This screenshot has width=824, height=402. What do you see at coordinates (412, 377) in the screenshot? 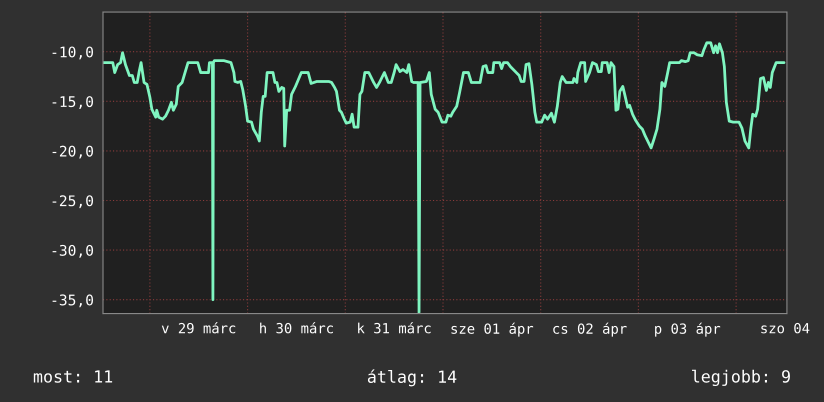
I see `text: átlag: 14` at bounding box center [412, 377].